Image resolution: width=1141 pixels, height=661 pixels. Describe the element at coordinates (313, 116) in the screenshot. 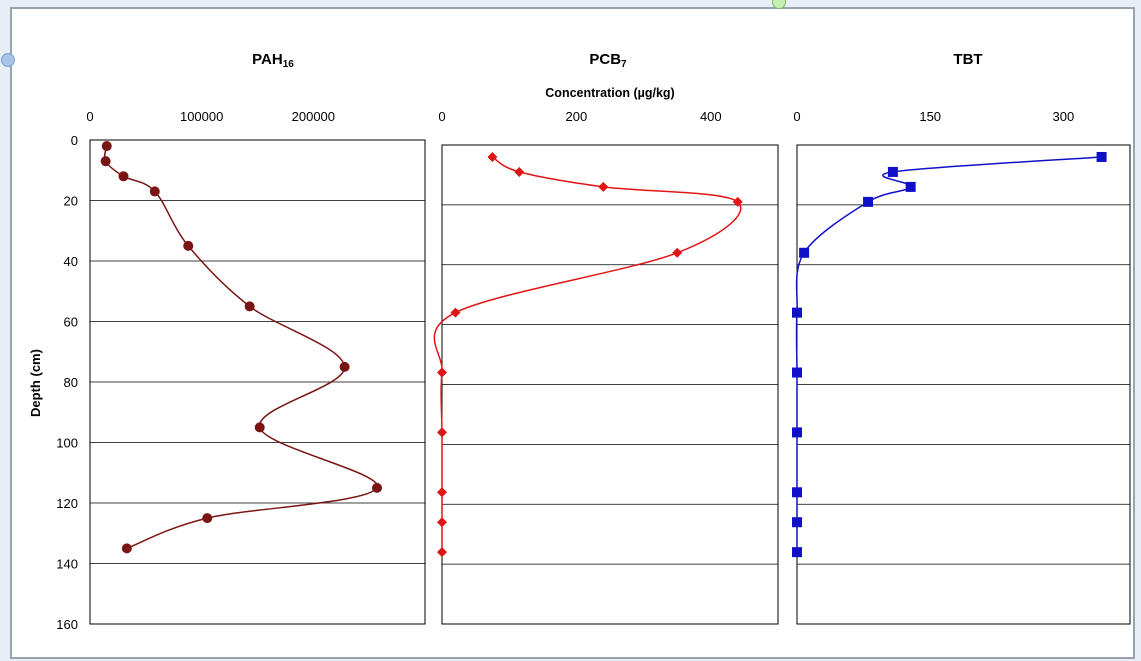

I see `x-tick-label: 200000` at that location.